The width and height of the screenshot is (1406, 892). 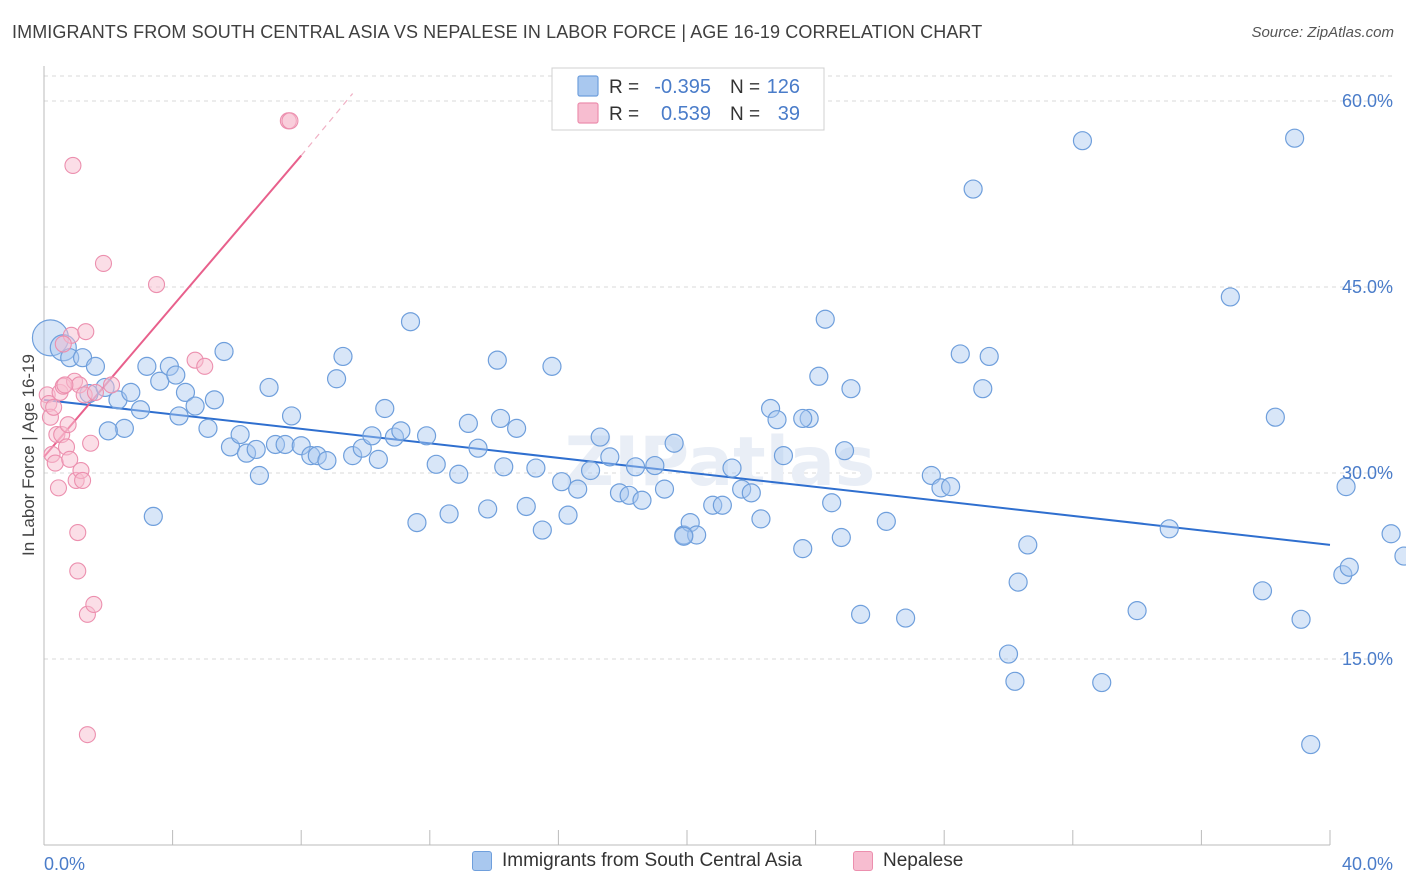 What do you see at coordinates (745, 87) in the screenshot?
I see `stats-n-label-0: N =` at bounding box center [745, 87].